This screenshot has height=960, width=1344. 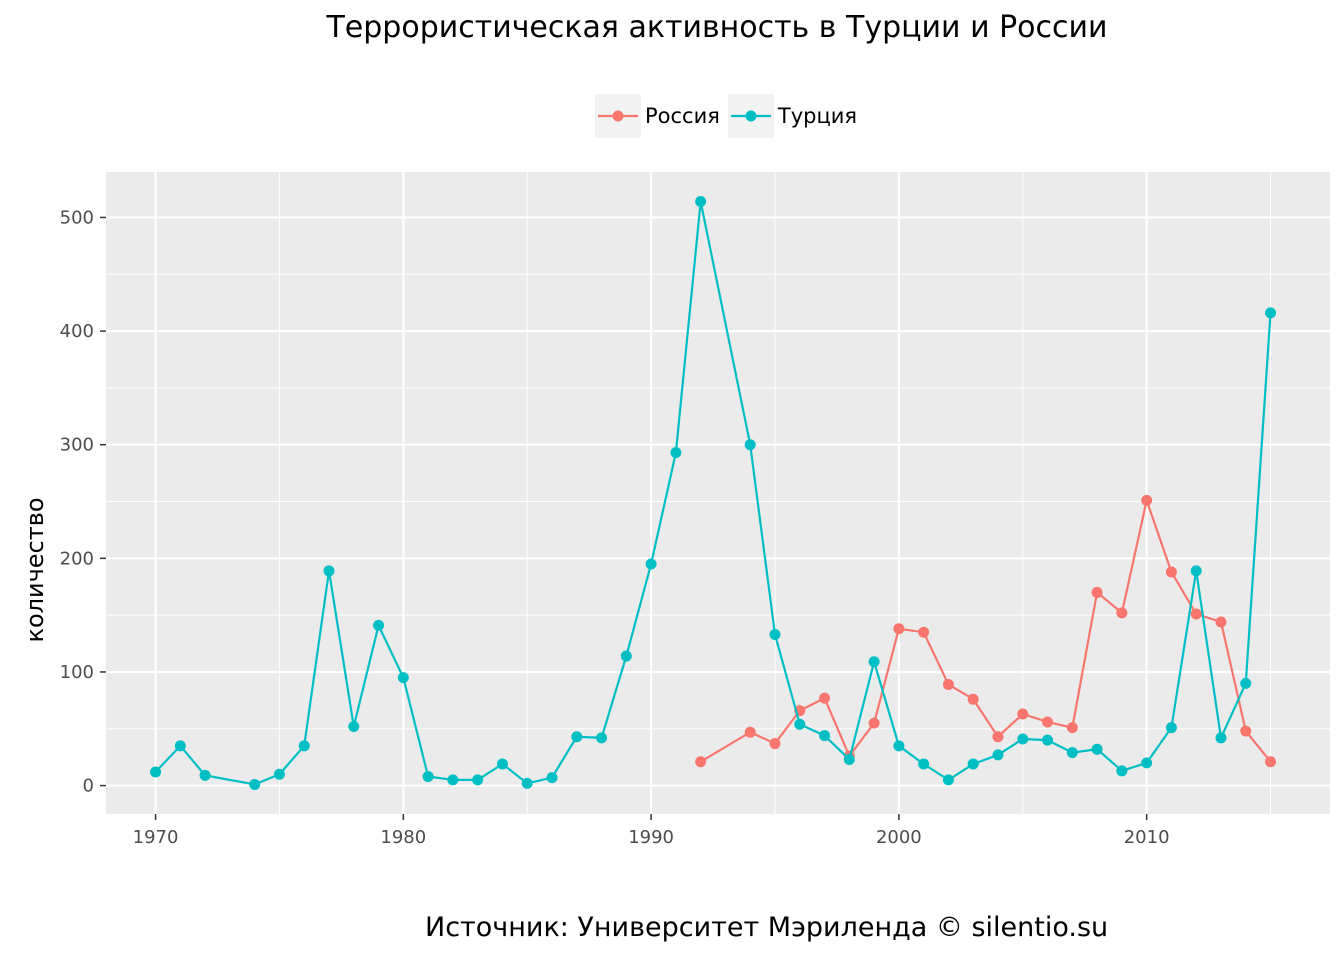 What do you see at coordinates (403, 837) in the screenshot?
I see `x-tick-label: 1980` at bounding box center [403, 837].